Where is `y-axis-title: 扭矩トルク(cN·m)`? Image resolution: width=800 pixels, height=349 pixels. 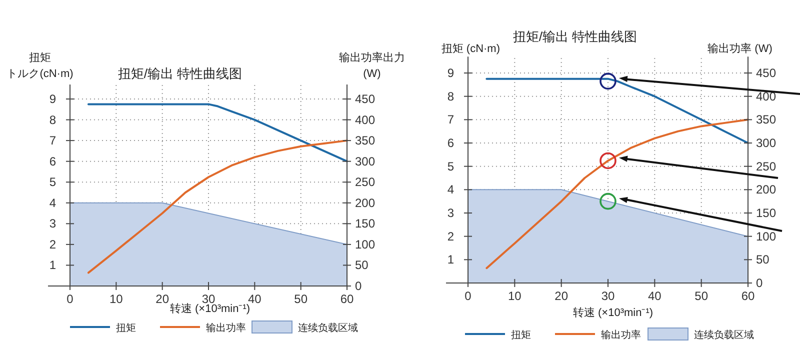
y-axis-title: 扭矩トルク(cN·m) is located at coordinates (40, 66).